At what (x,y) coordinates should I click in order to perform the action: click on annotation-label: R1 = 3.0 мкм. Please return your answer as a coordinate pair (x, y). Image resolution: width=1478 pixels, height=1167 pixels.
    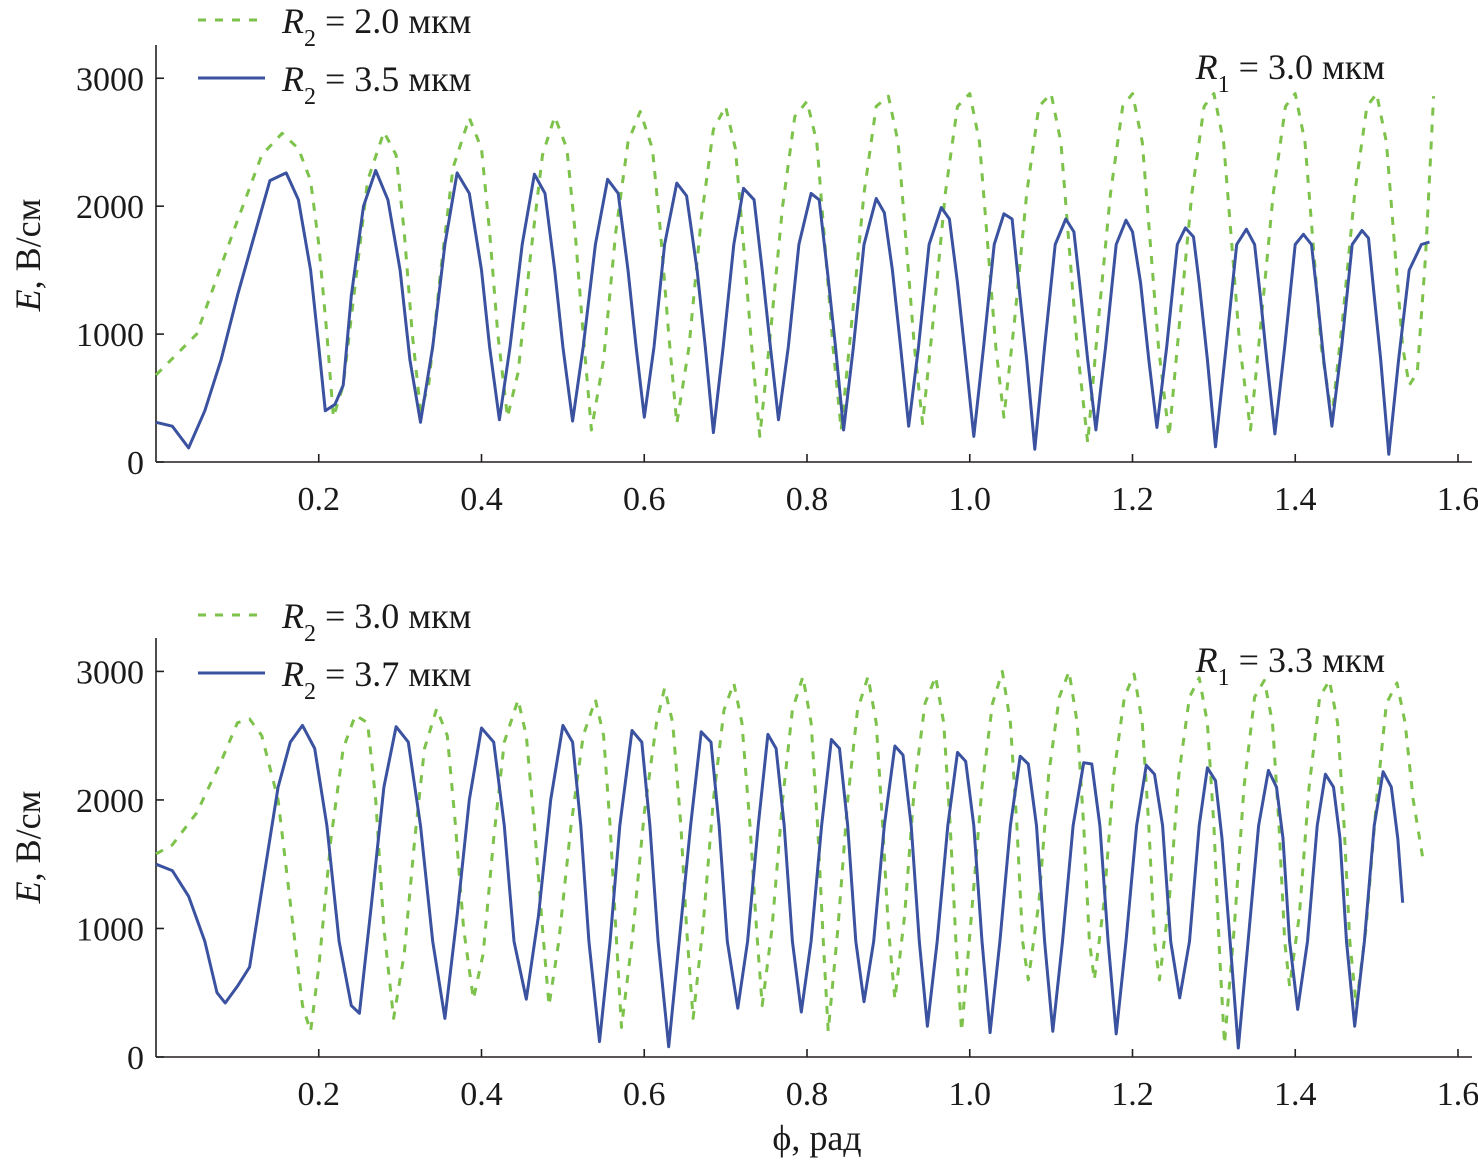
    Looking at the image, I should click on (1290, 72).